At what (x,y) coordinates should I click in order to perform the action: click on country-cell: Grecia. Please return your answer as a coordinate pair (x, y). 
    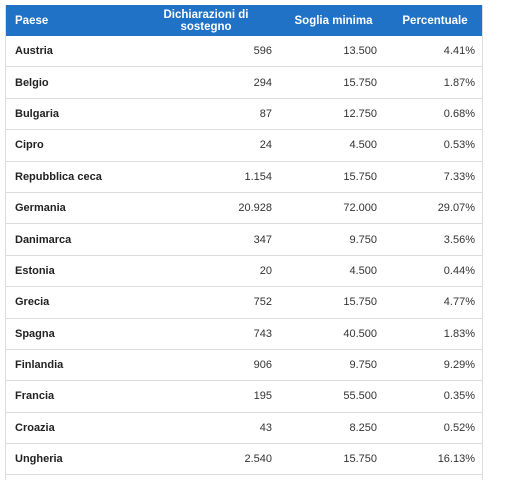
    Looking at the image, I should click on (68, 302).